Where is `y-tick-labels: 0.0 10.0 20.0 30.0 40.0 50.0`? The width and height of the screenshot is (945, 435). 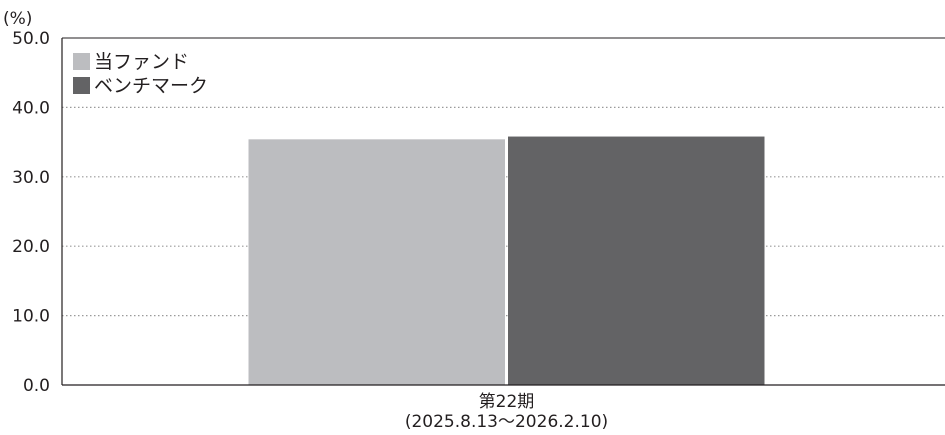 y-tick-labels: 0.0 10.0 20.0 30.0 40.0 50.0 is located at coordinates (31, 212).